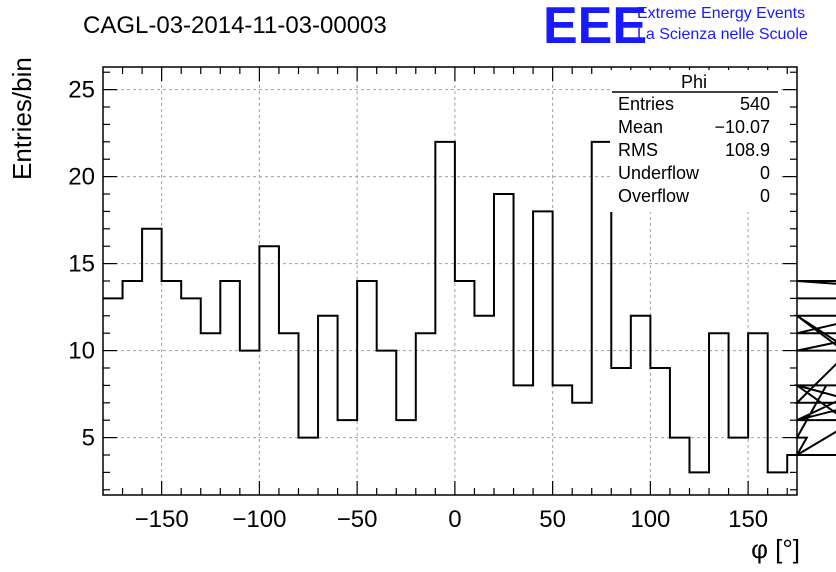 The image size is (836, 572). Describe the element at coordinates (81, 90) in the screenshot. I see `y-tick-label-4: 25` at that location.